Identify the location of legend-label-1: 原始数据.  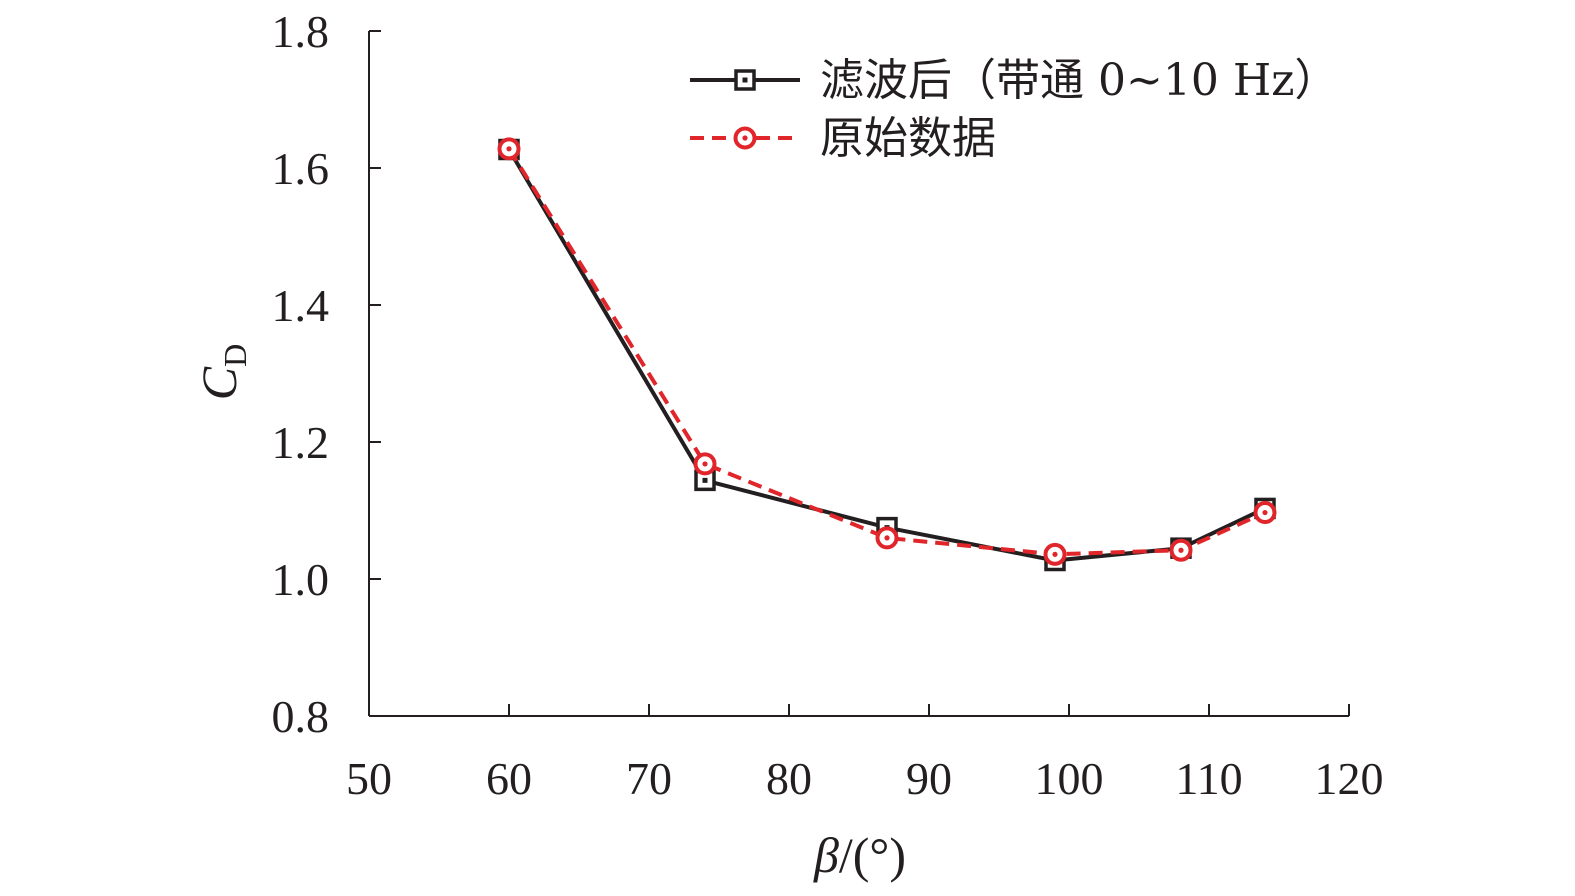
(908, 138).